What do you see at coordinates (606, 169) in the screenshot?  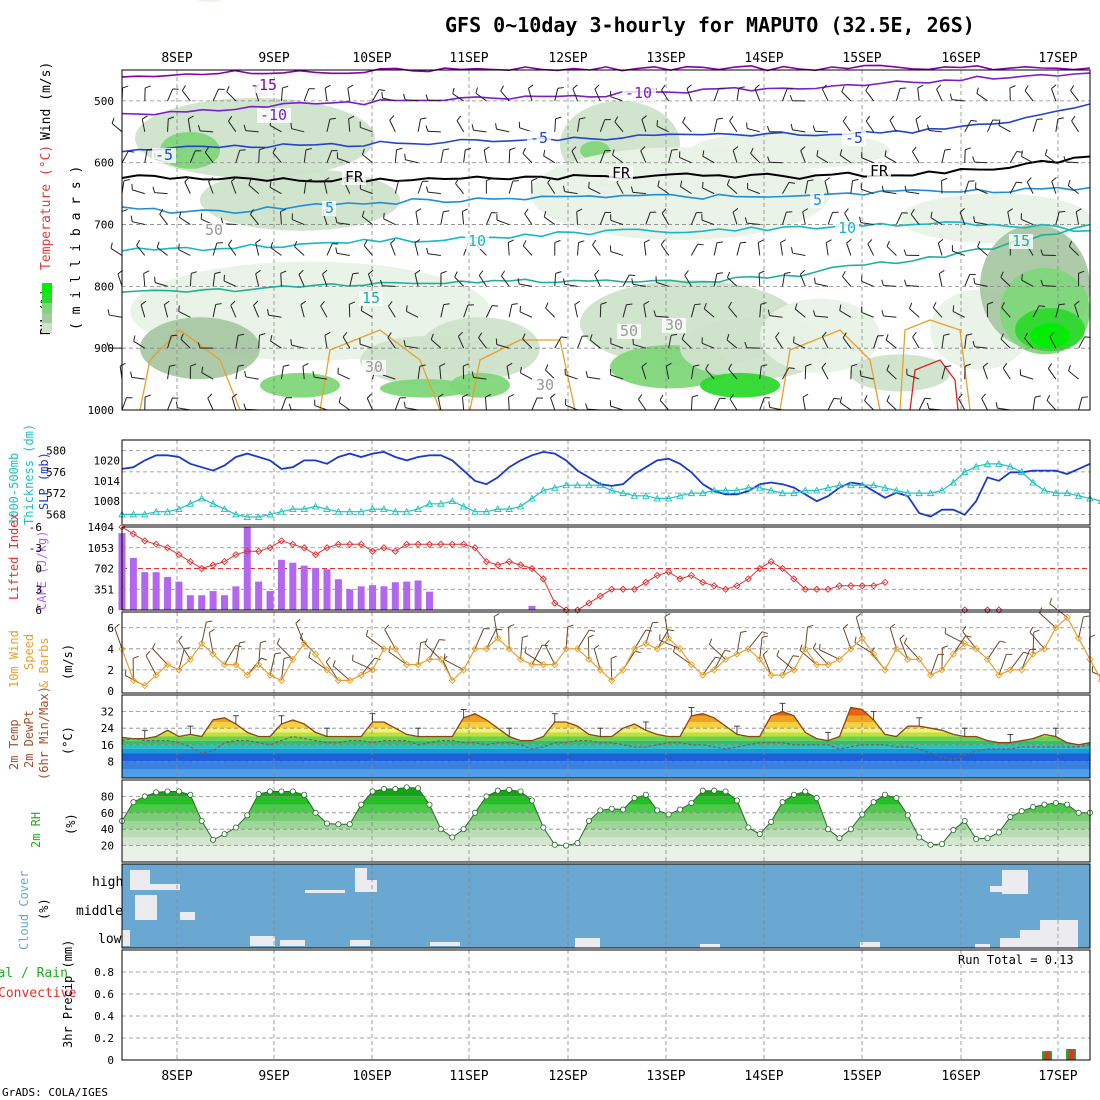 I see `isotherm-FR` at bounding box center [606, 169].